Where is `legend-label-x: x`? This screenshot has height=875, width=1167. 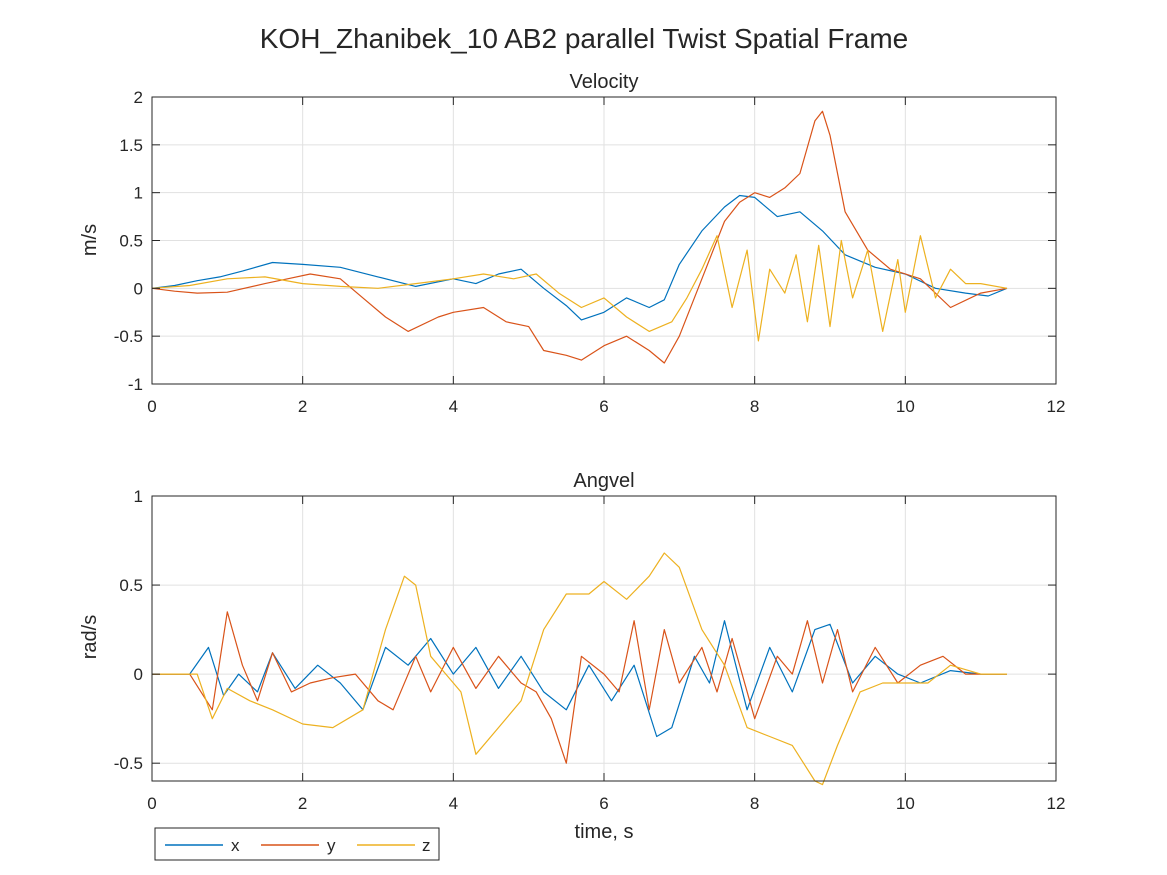
legend-label-x: x is located at coordinates (235, 845).